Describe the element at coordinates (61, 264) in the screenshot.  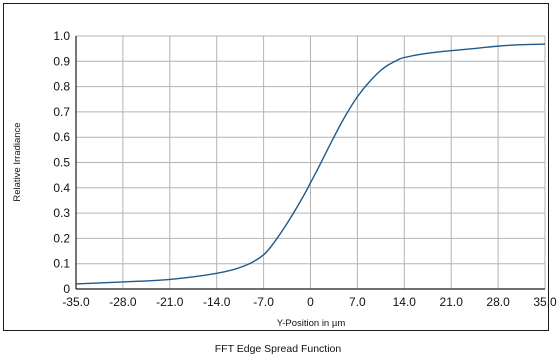
I see `y-tick-label: 0.1` at that location.